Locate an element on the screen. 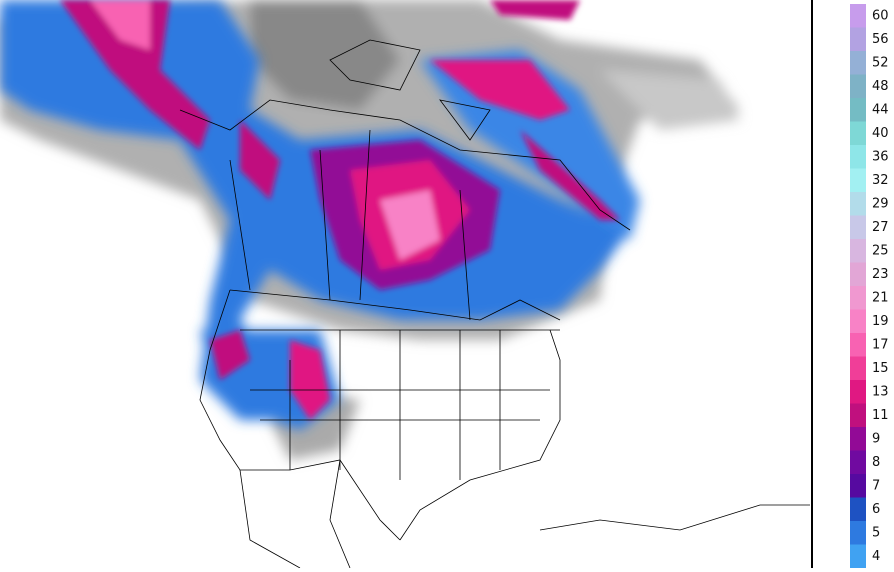  colorbar-label: 27 is located at coordinates (880, 227).